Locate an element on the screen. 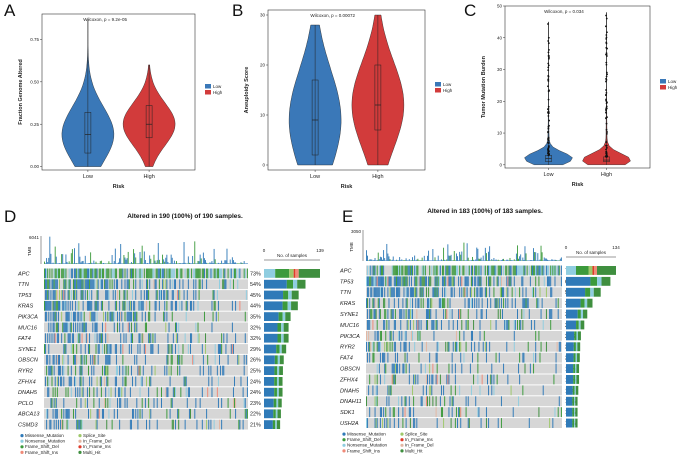  y-axis-title: Aneuploidy Score is located at coordinates (247, 90).